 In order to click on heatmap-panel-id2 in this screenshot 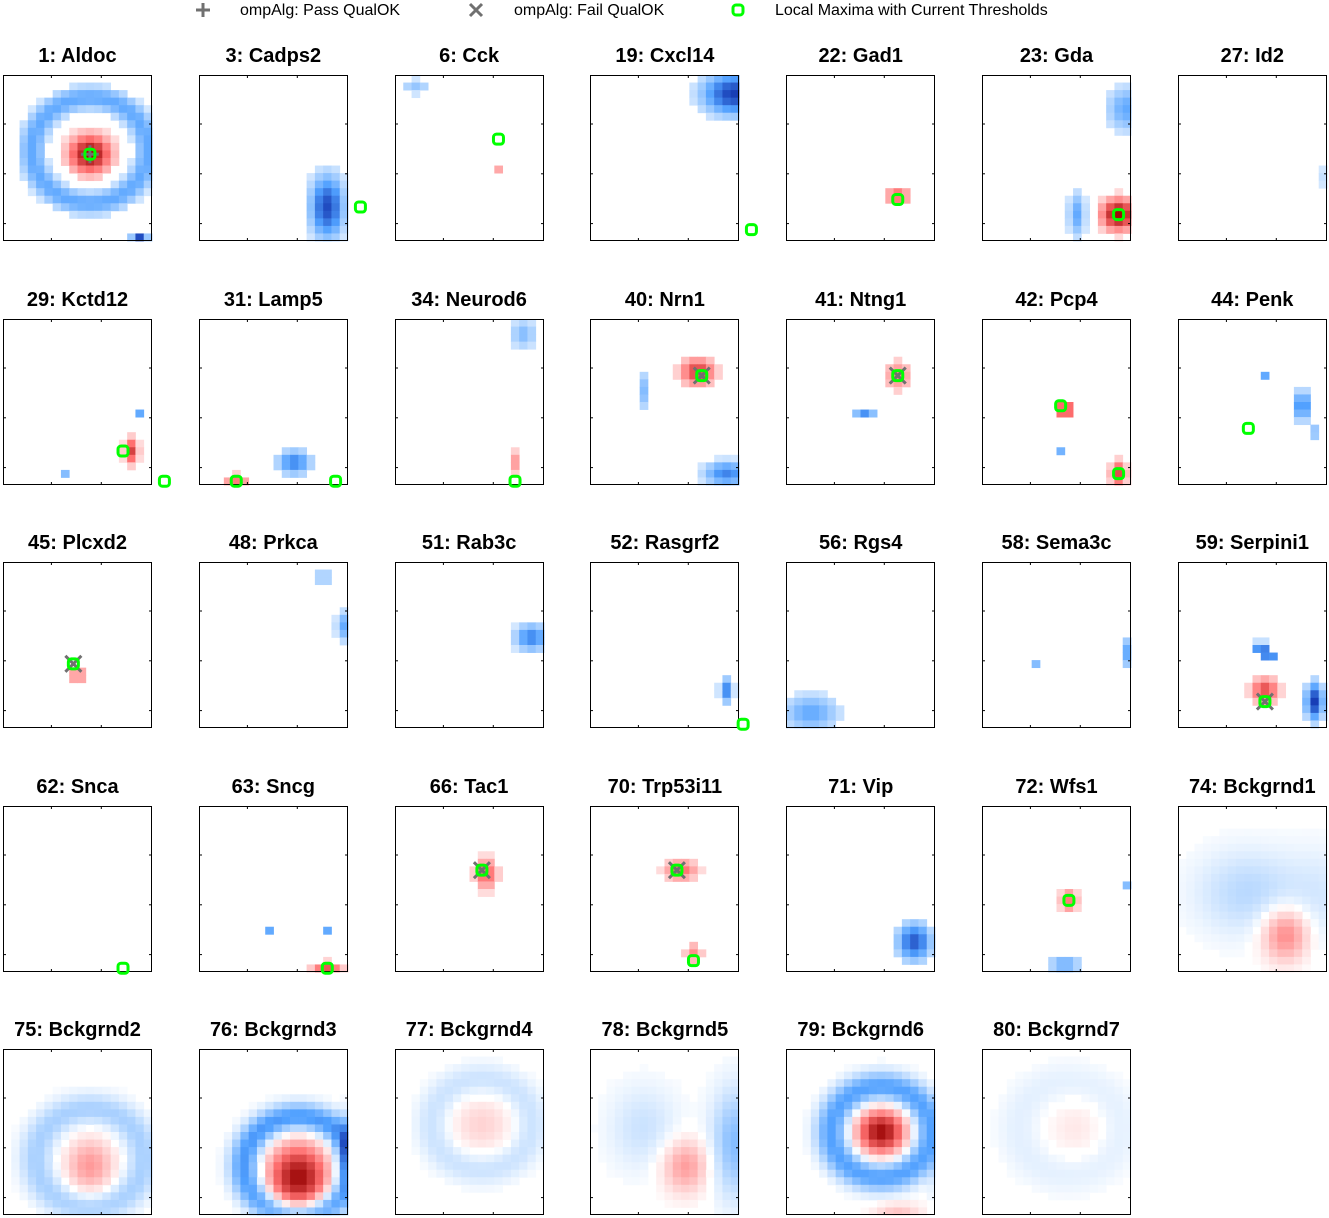, I will do `click(1252, 158)`.